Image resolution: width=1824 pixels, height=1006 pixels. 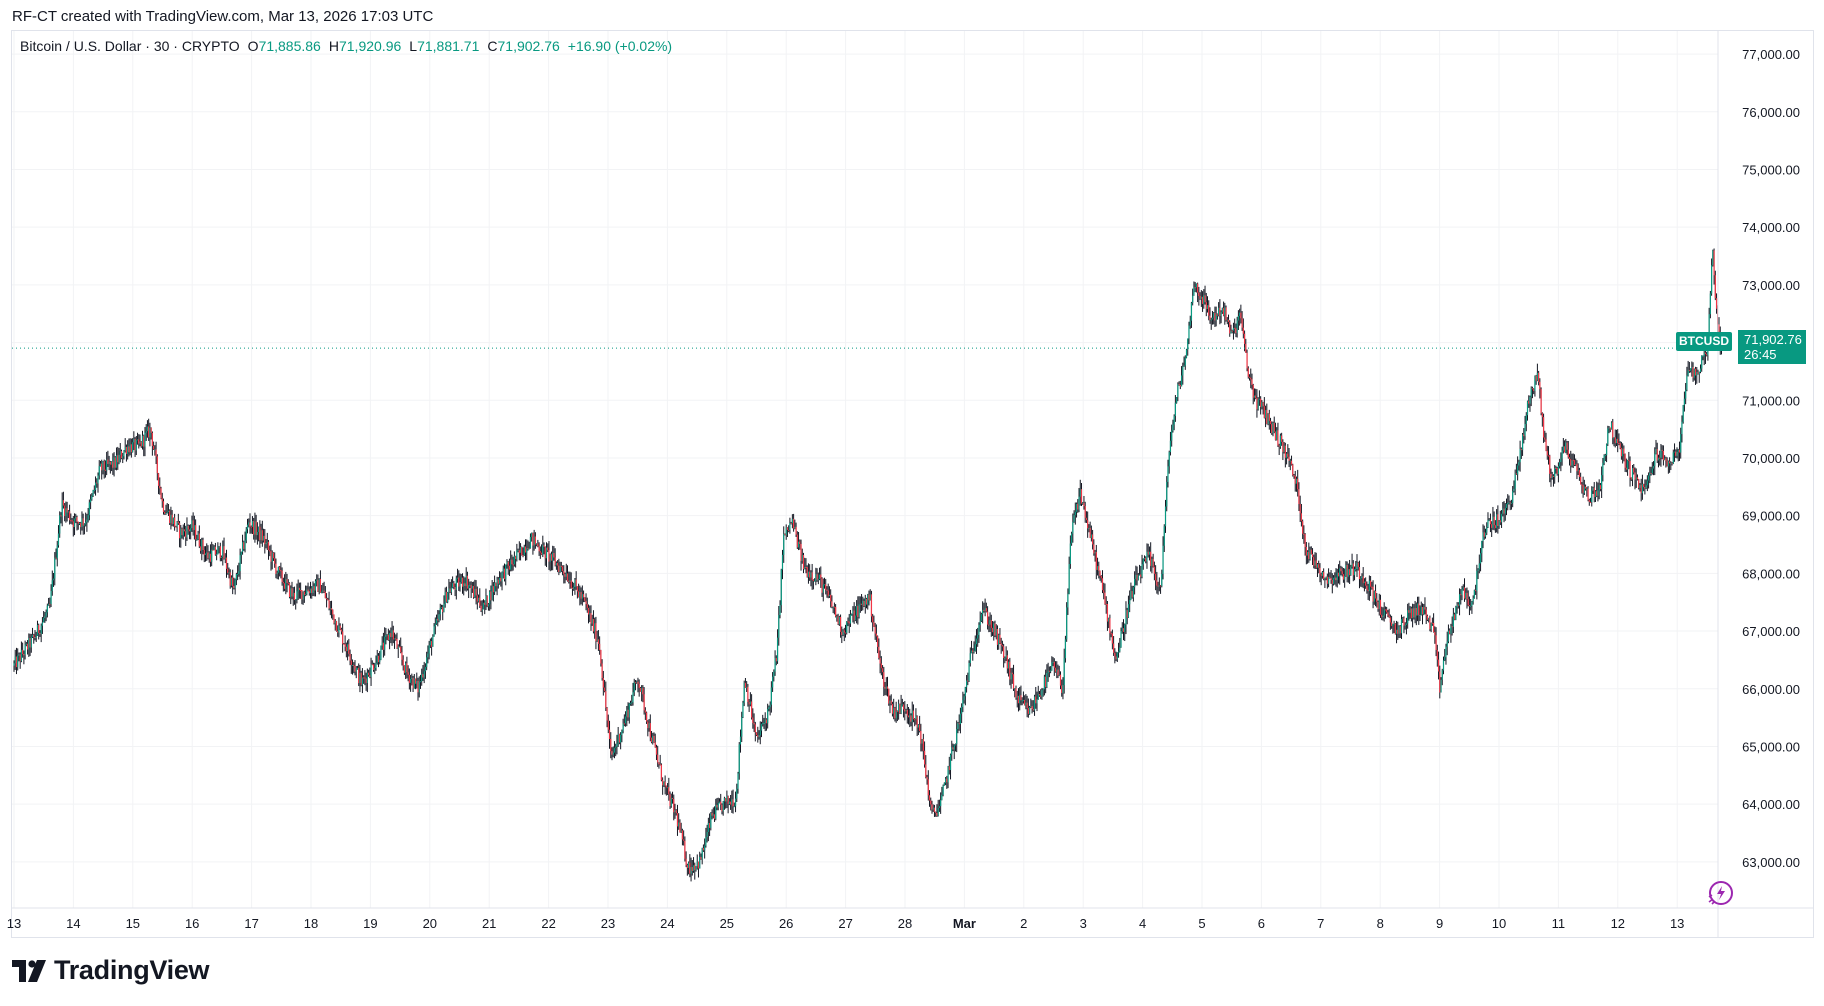 I want to click on symbol-description: Bitcoin / U.S. Dollar · 30 · CRYPTO, so click(x=130, y=46).